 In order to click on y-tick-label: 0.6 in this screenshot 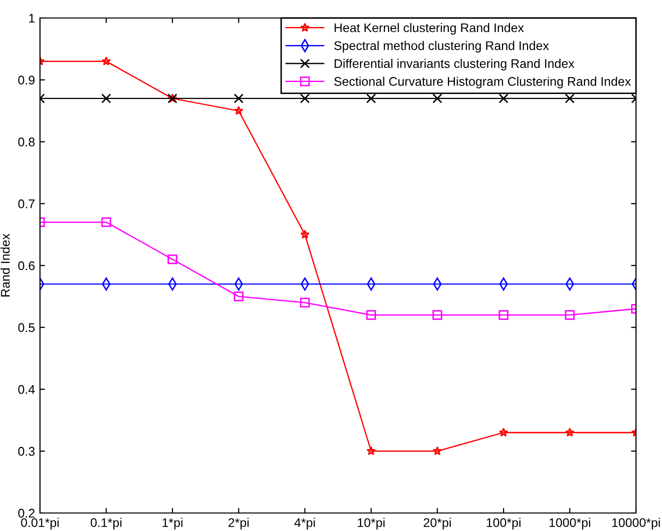, I will do `click(26, 265)`.